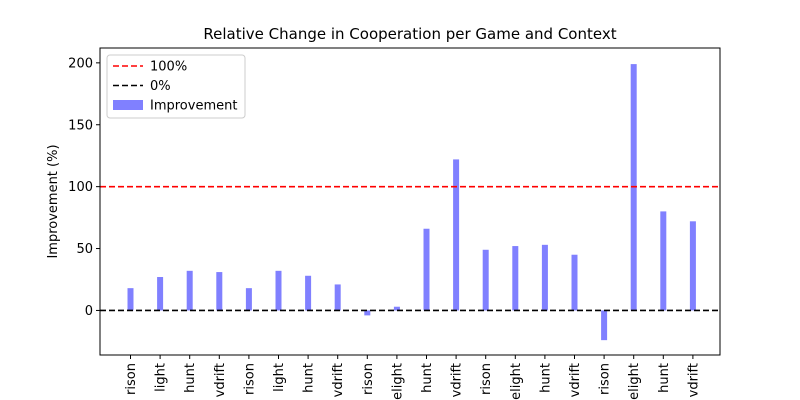 This screenshot has height=400, width=800. Describe the element at coordinates (142, 86) in the screenshot. I see `legend-item-2: 0%` at that location.